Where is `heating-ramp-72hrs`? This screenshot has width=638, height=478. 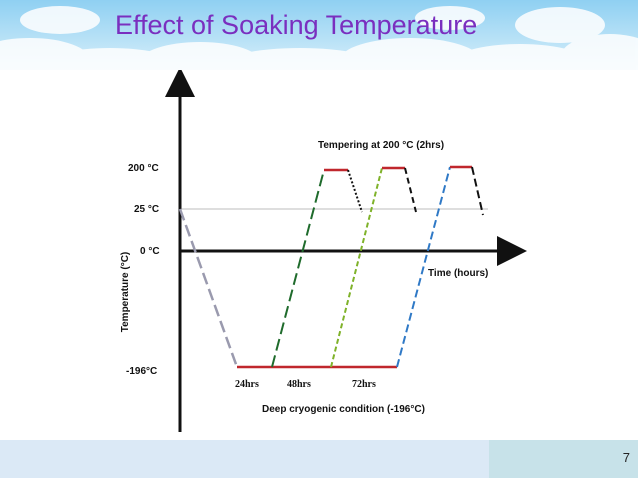
heating-ramp-72hrs is located at coordinates (423, 267).